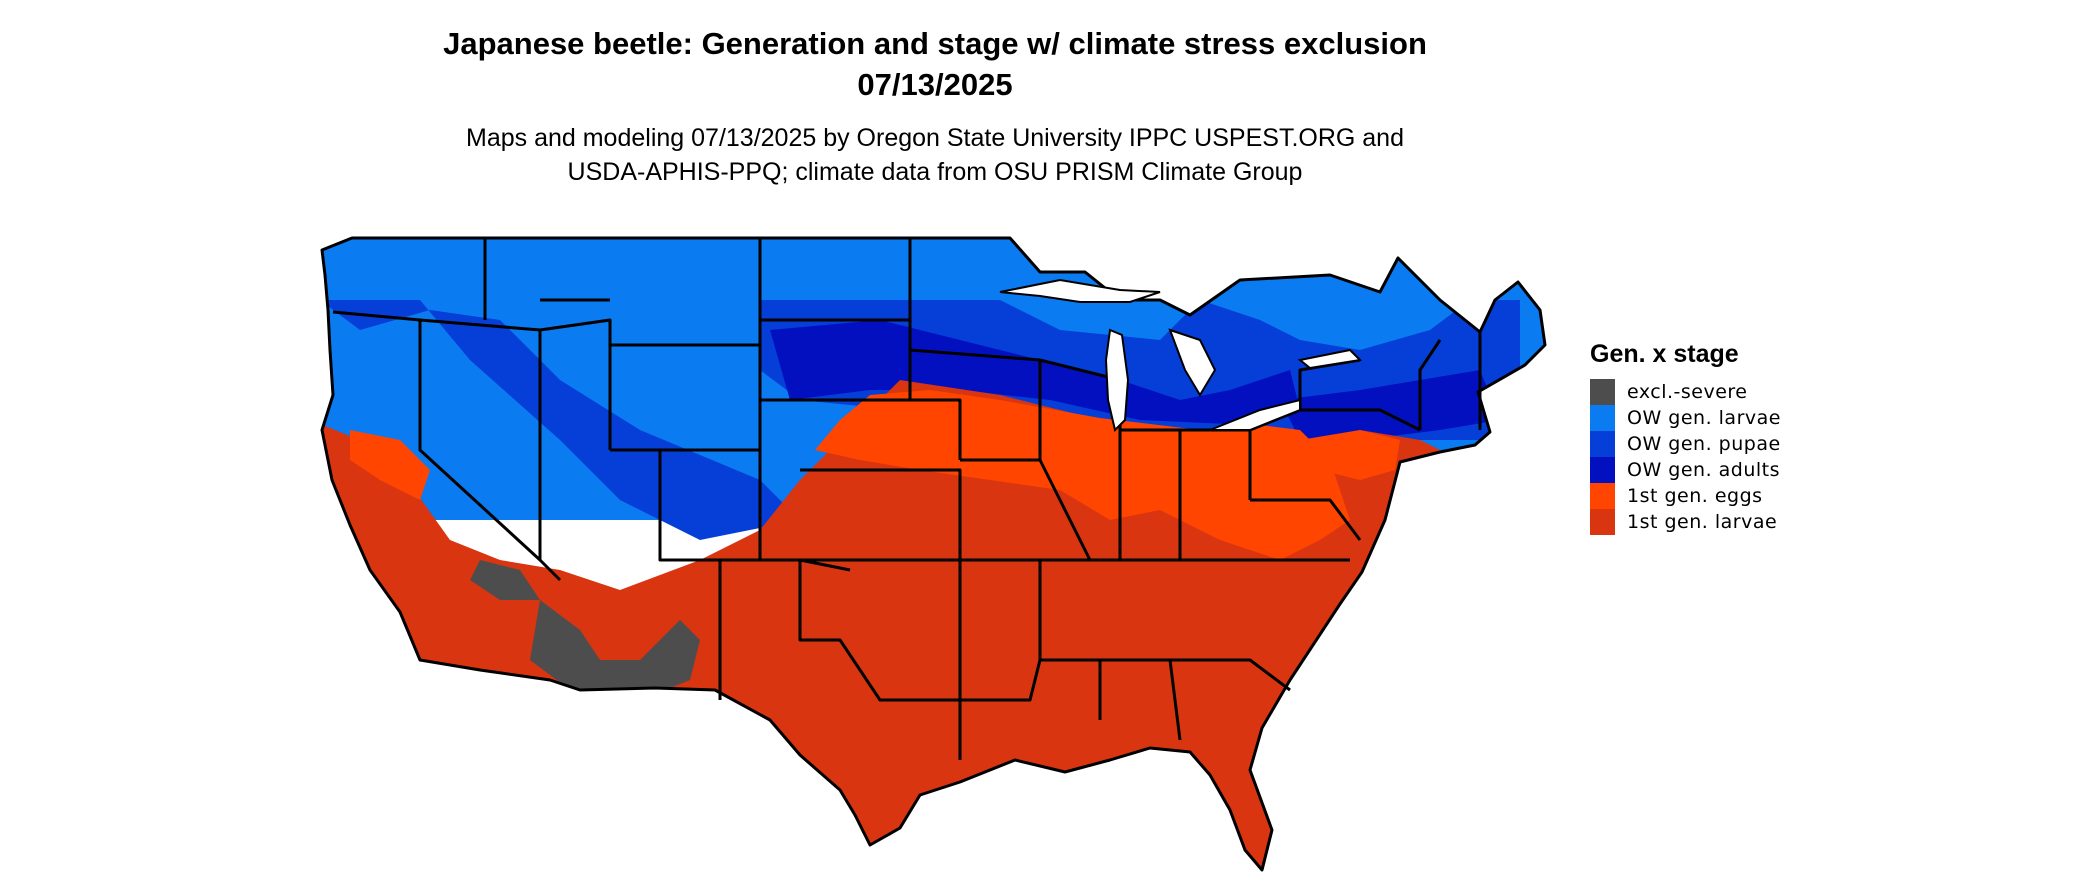 The width and height of the screenshot is (2100, 892). Describe the element at coordinates (1695, 496) in the screenshot. I see `legend-label: 1st gen. eggs` at that location.